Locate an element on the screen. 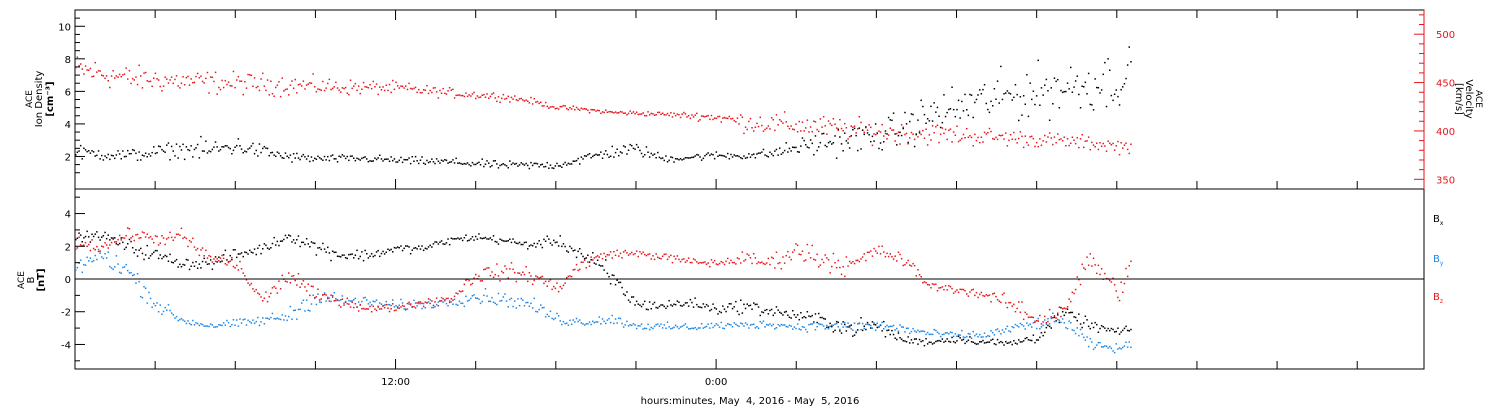  legend-by: By is located at coordinates (1438, 260).